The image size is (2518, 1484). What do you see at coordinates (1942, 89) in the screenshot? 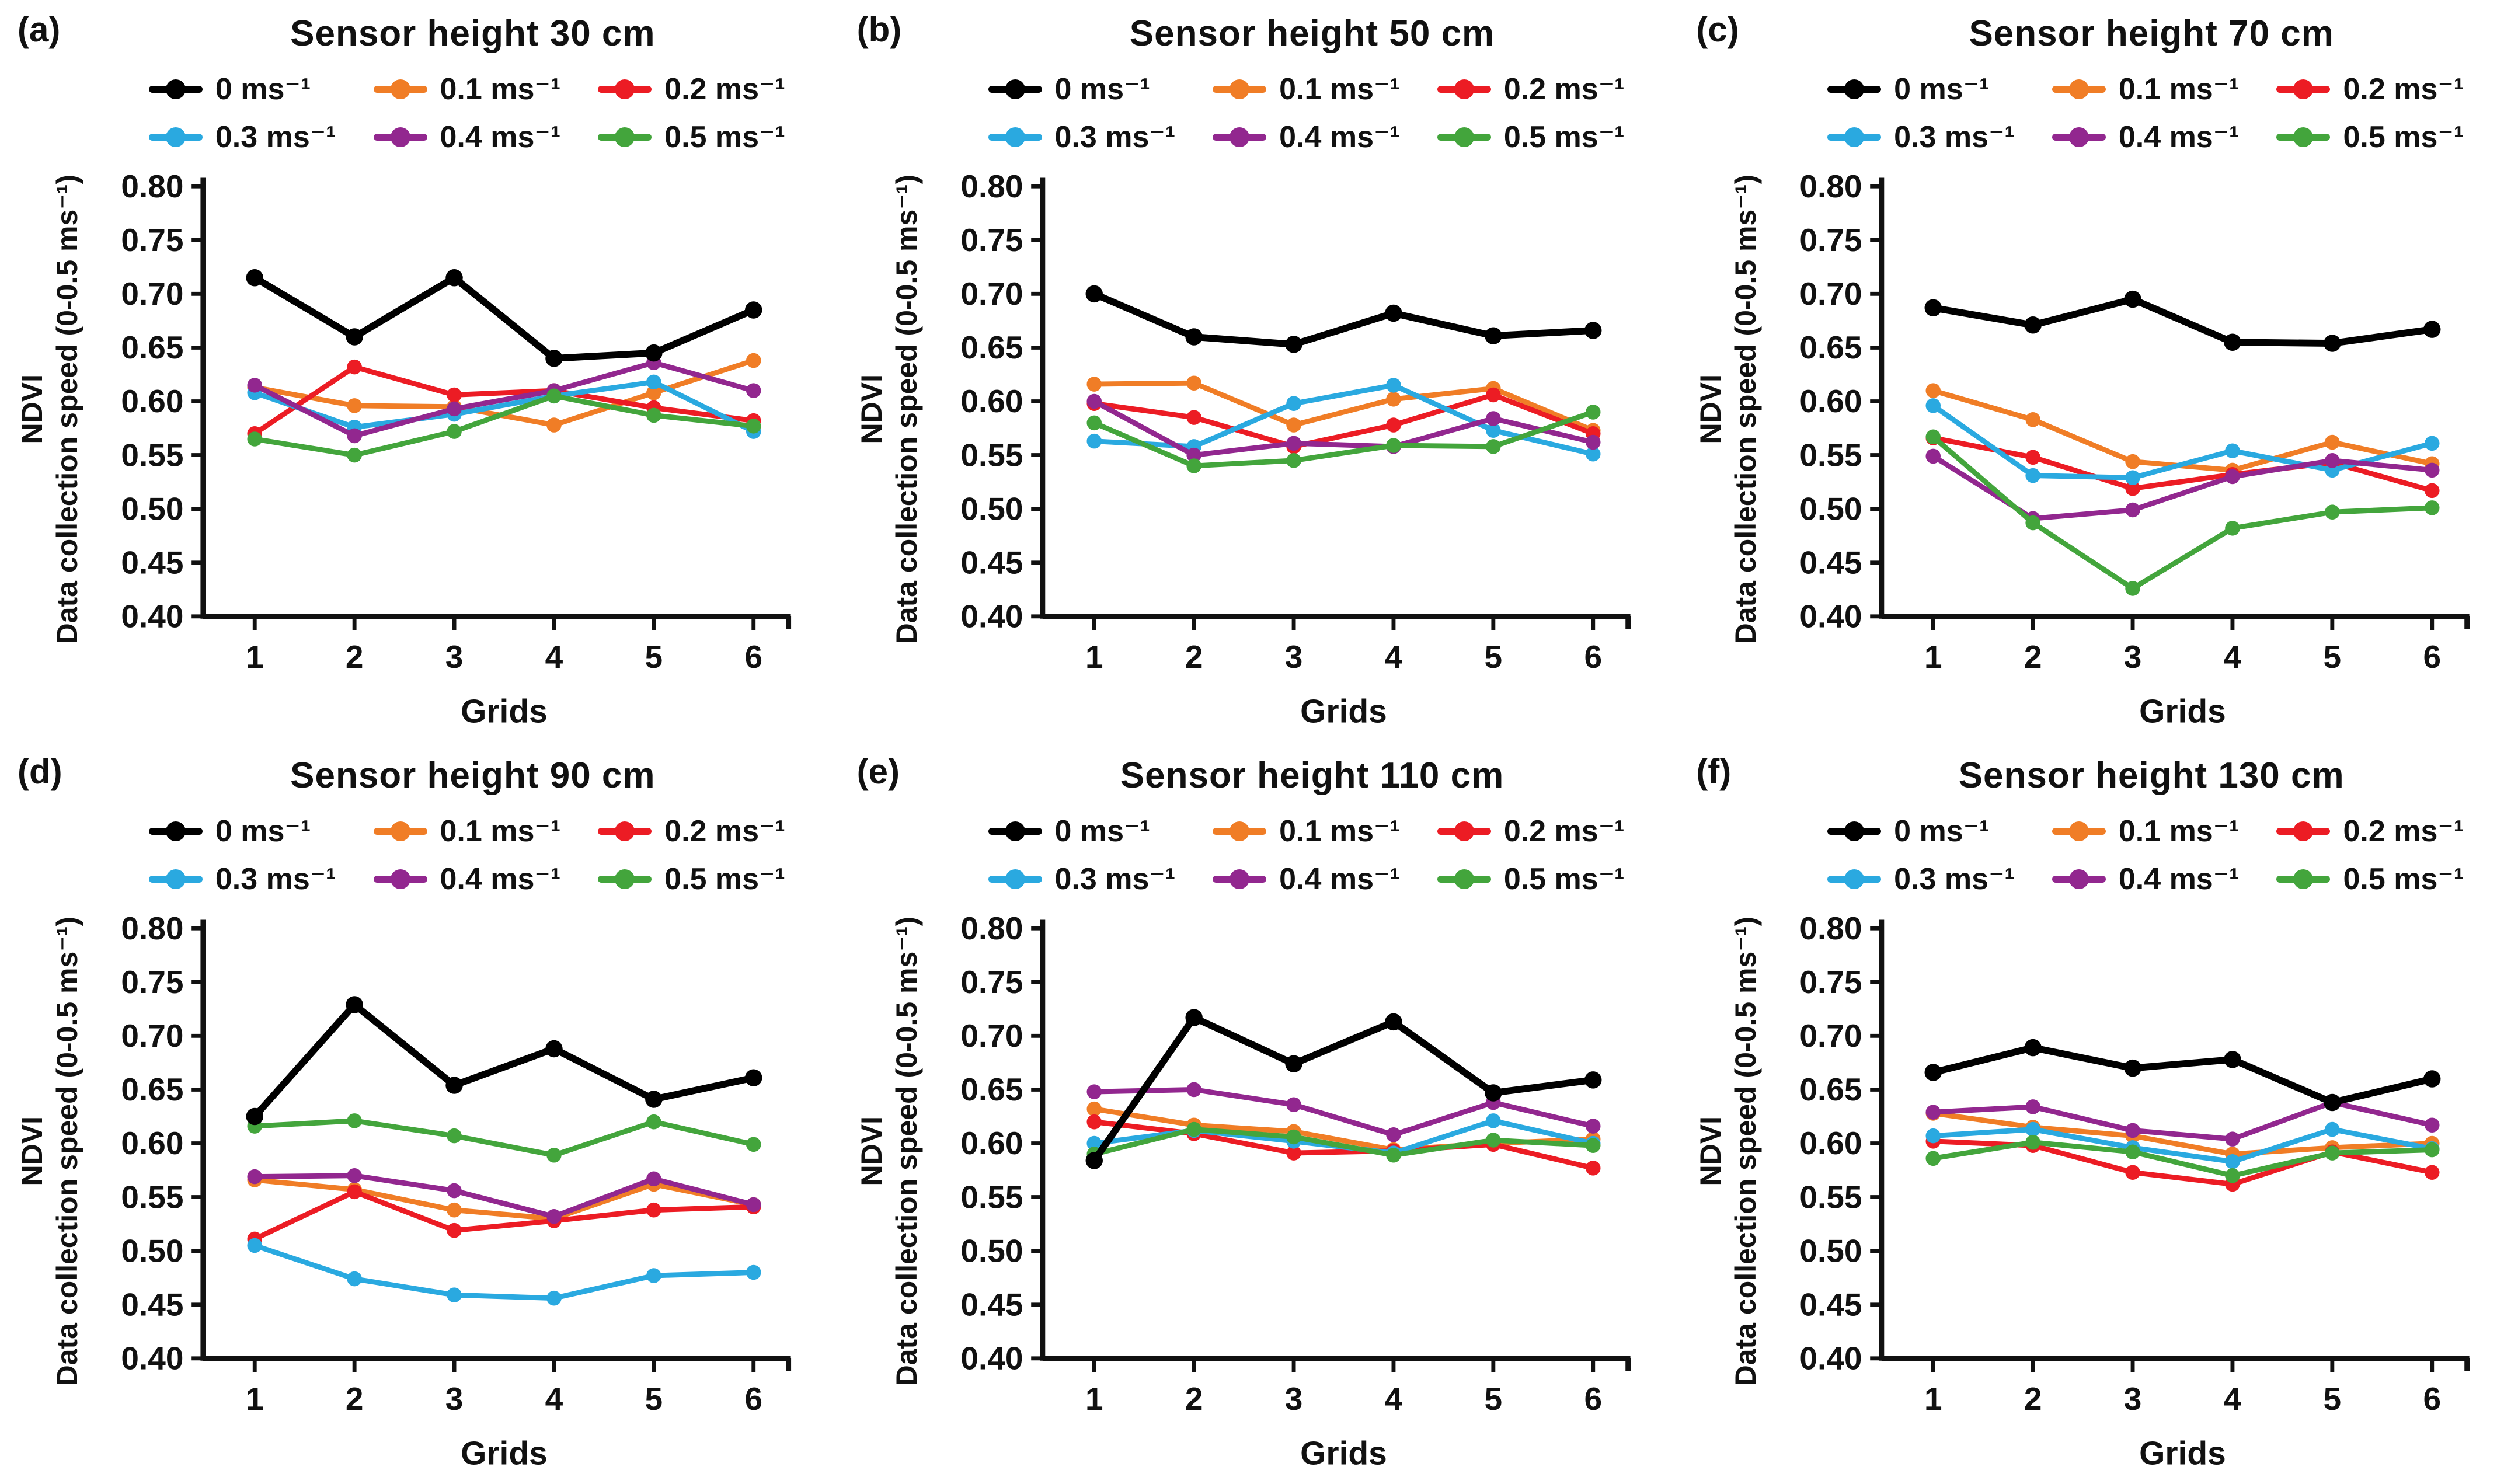
I see `legend-item-label: 0 ms⁻¹` at bounding box center [1942, 89].